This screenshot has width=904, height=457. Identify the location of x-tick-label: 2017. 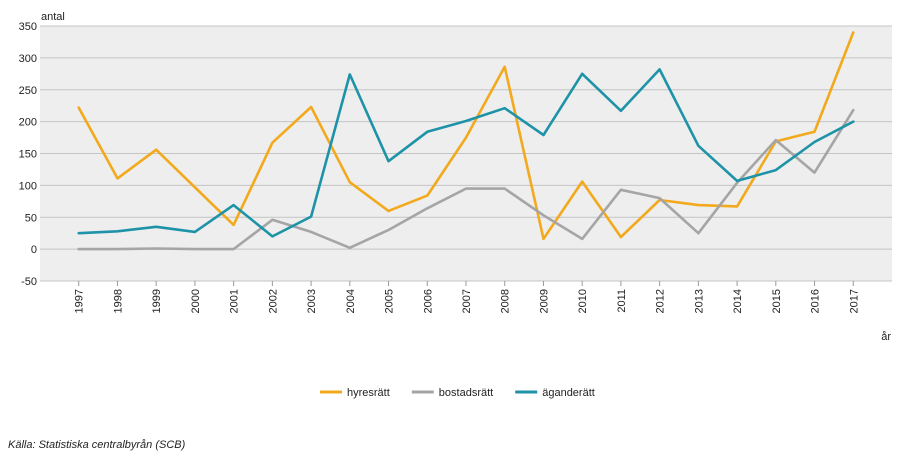
(854, 301).